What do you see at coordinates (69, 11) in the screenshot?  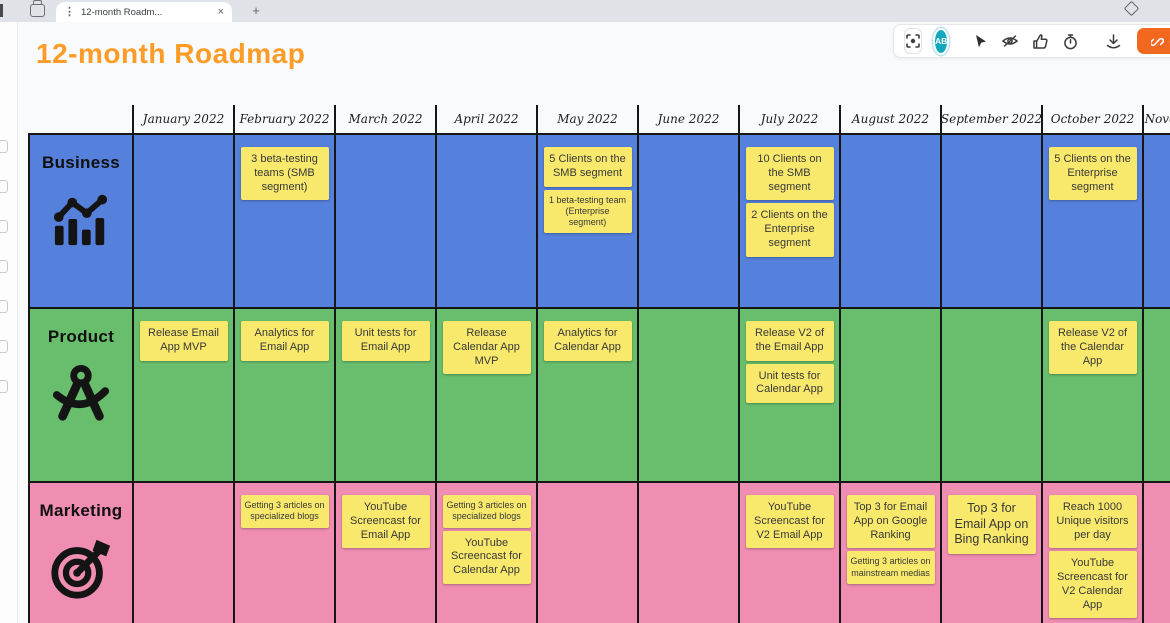 I see `kebab-icon: ⋮` at bounding box center [69, 11].